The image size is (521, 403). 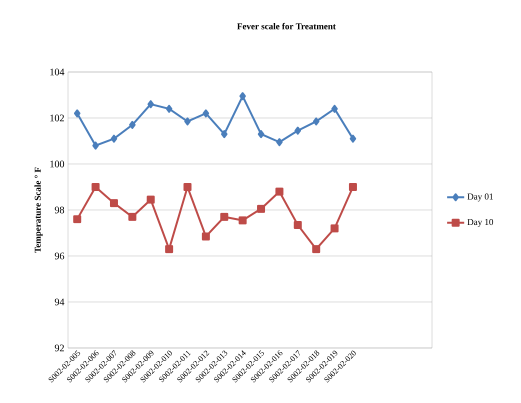 I want to click on y-tick-label: 102, so click(x=57, y=118).